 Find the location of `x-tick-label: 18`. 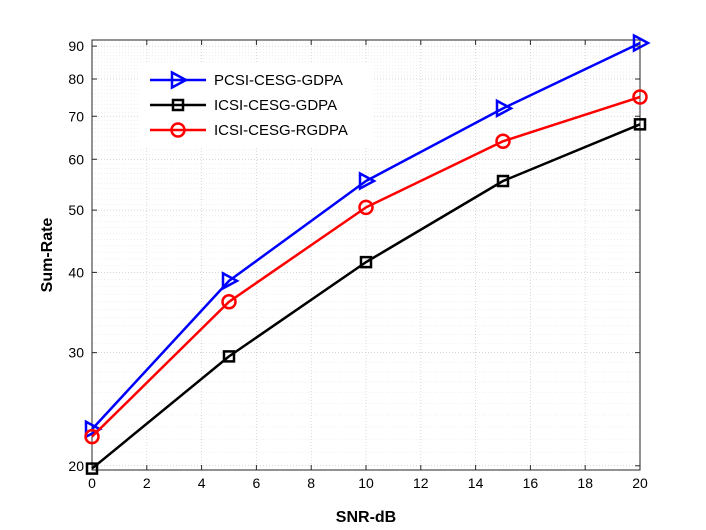

x-tick-label: 18 is located at coordinates (585, 483).